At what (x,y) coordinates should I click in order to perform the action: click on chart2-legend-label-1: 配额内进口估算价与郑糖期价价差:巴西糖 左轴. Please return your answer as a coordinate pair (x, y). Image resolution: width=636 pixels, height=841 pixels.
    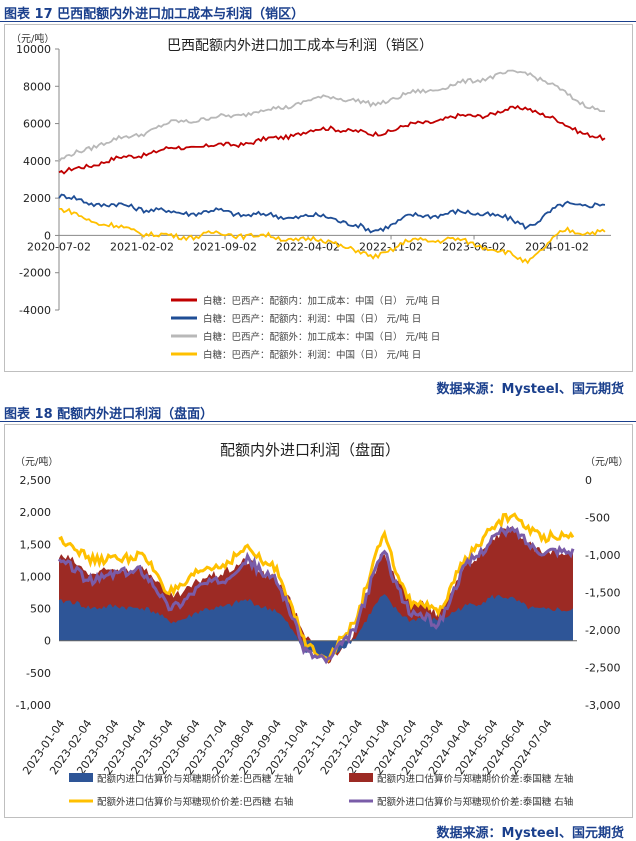
    Looking at the image, I should click on (195, 779).